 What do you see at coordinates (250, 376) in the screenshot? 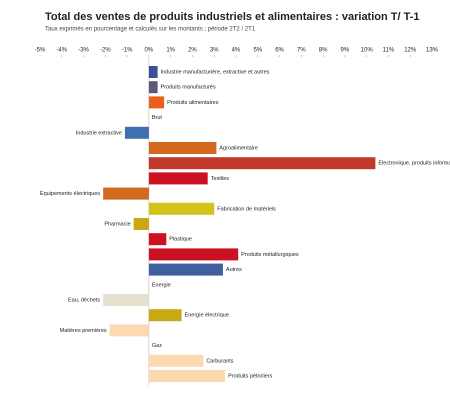
I see `bar-label: Produits pétroliers` at bounding box center [250, 376].